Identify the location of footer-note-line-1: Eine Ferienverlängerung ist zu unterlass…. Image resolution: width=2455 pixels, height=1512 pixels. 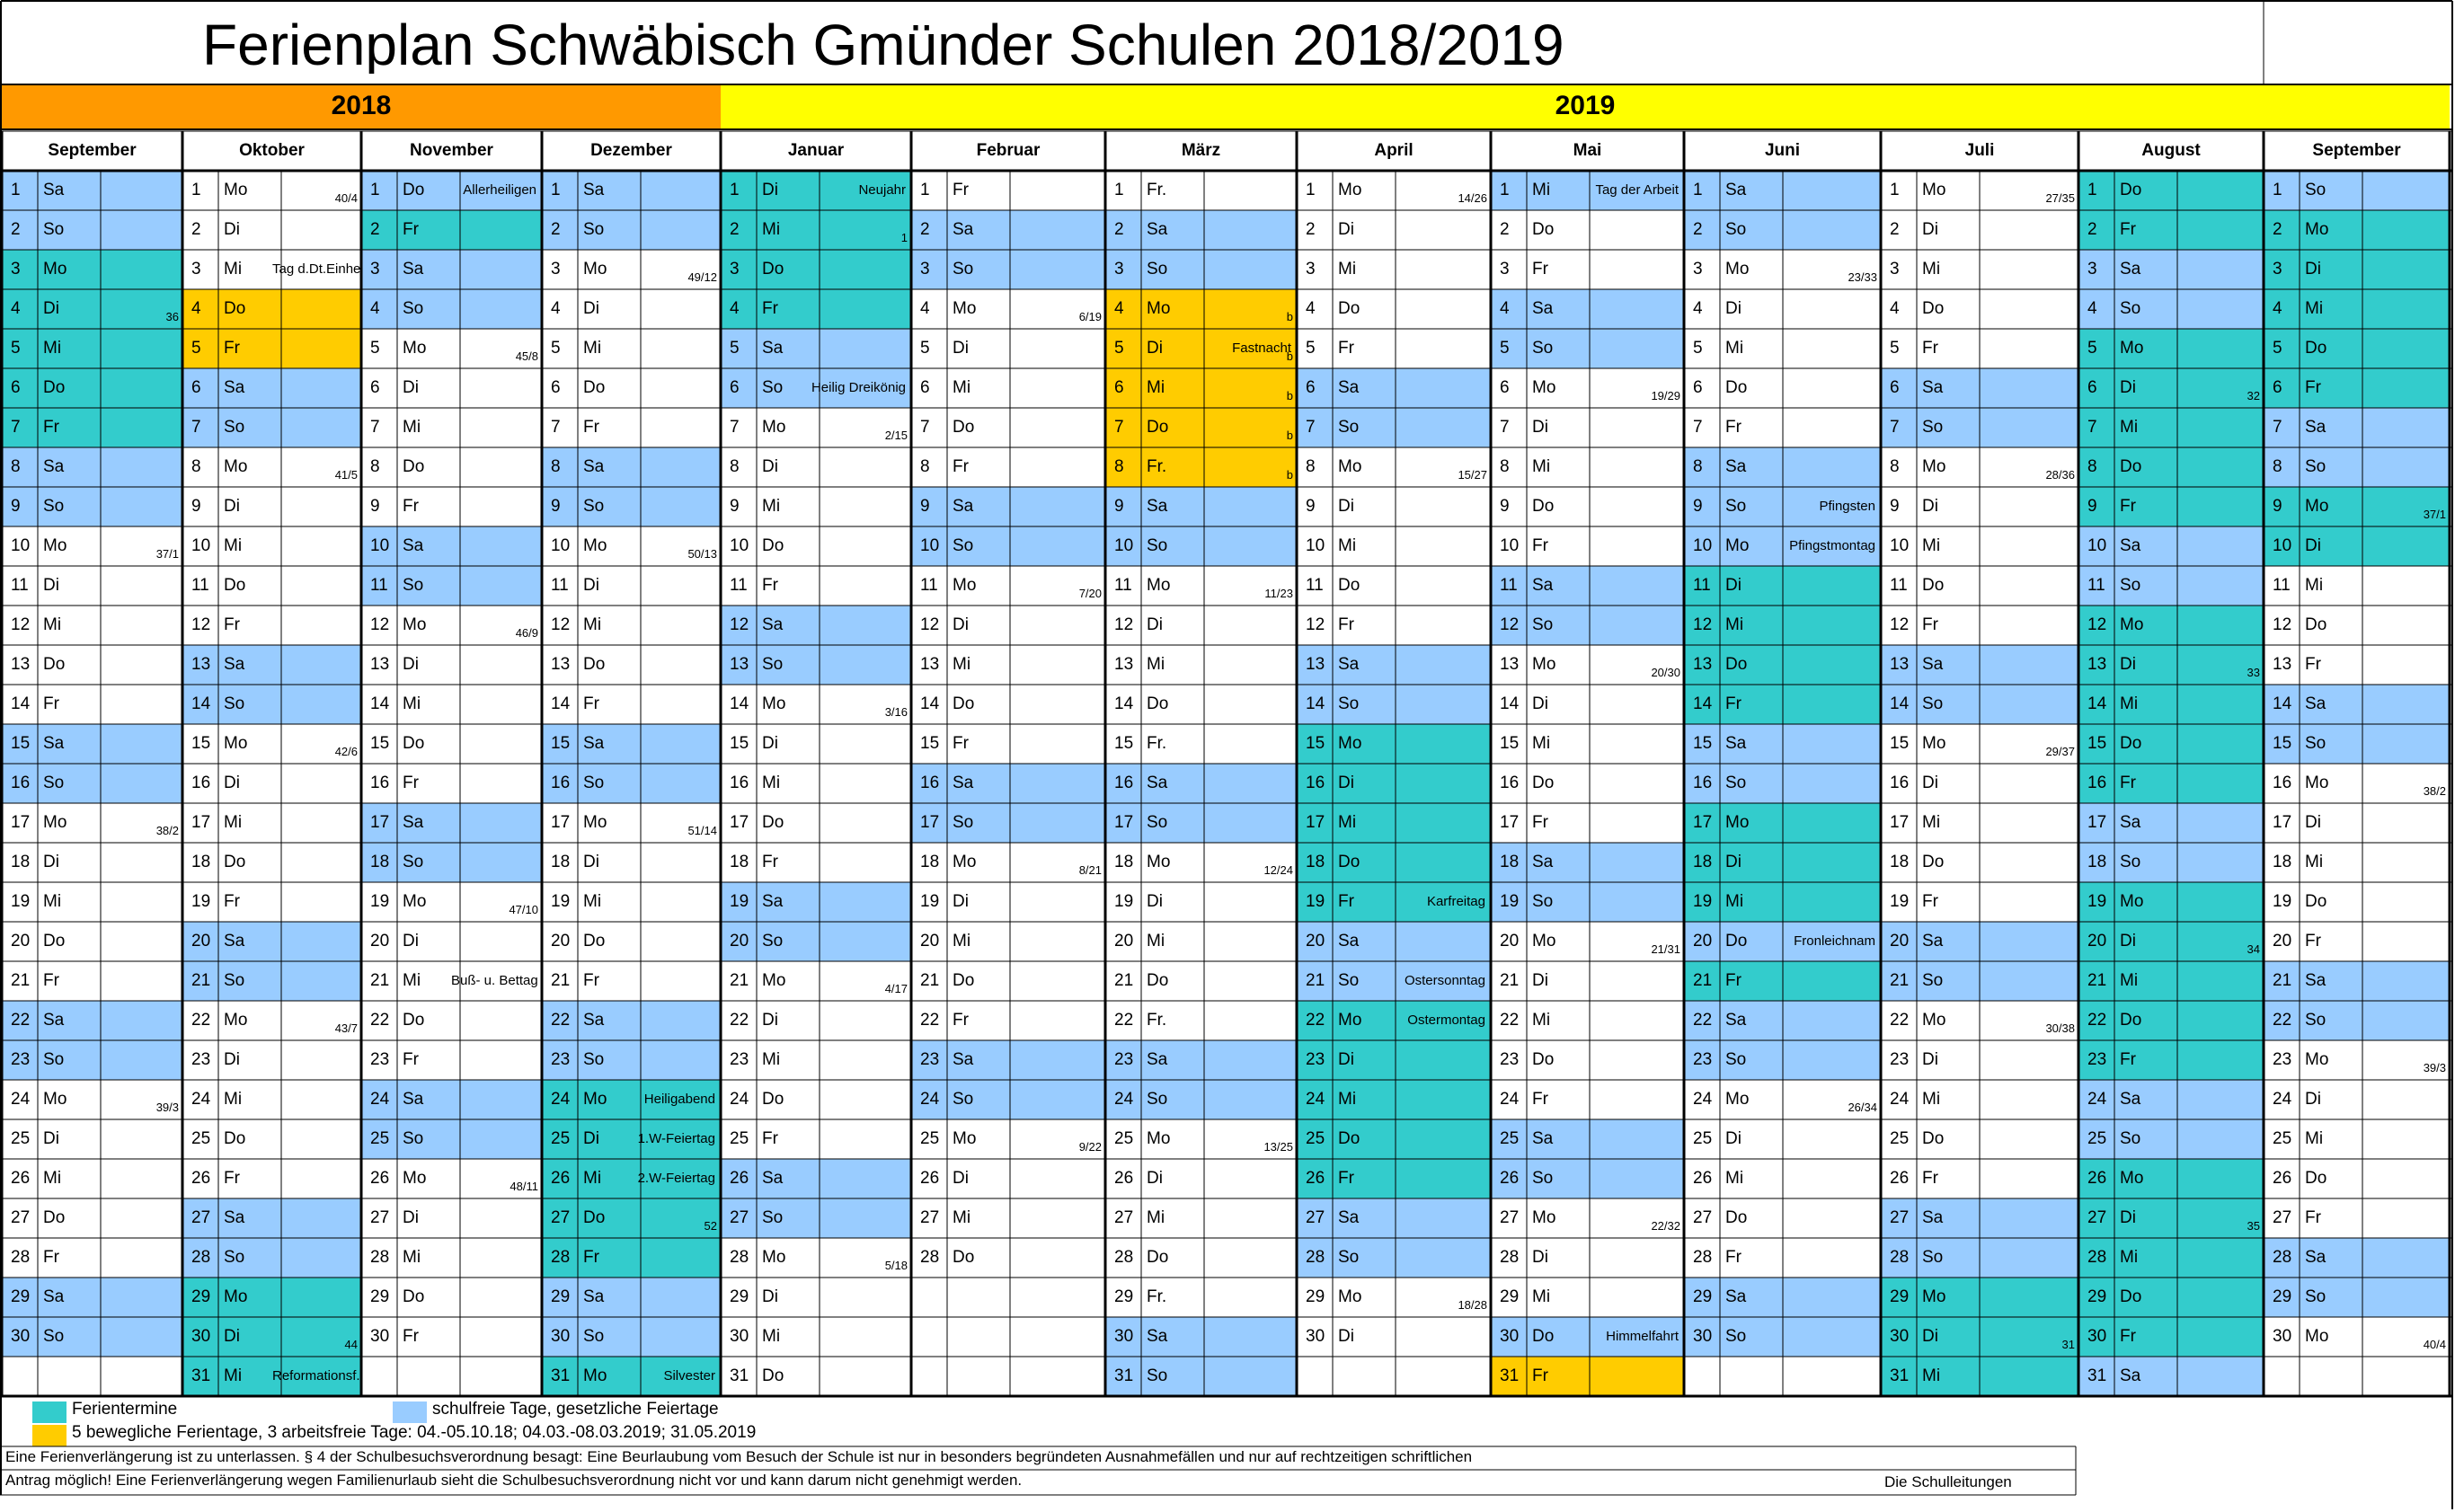
(739, 1457).